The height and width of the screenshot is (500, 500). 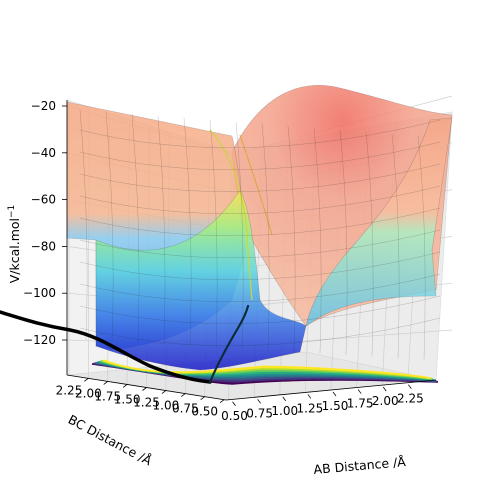 I want to click on contour-line, so click(x=267, y=369).